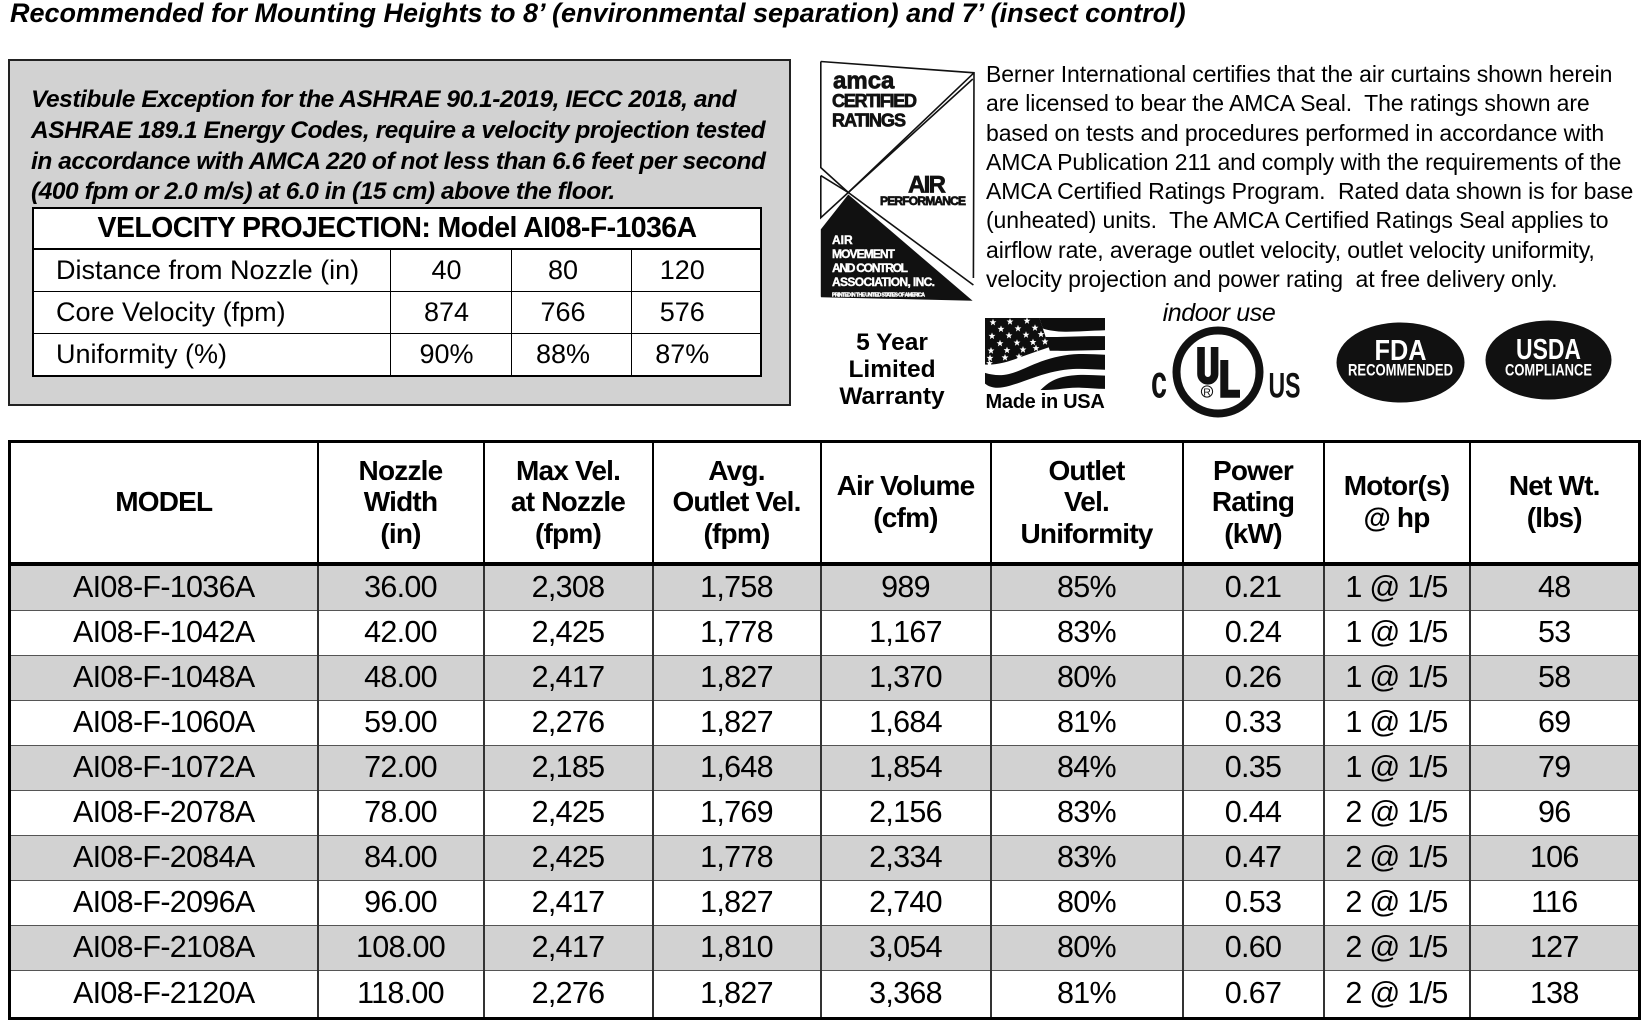 This screenshot has width=1646, height=1032. What do you see at coordinates (1401, 351) in the screenshot?
I see `svg-text: FDA` at bounding box center [1401, 351].